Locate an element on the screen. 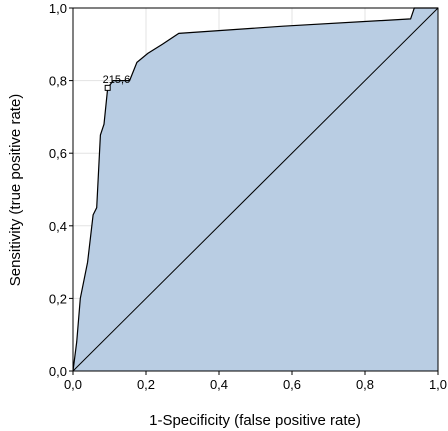 The image size is (448, 431). cutoff-marker is located at coordinates (107, 87).